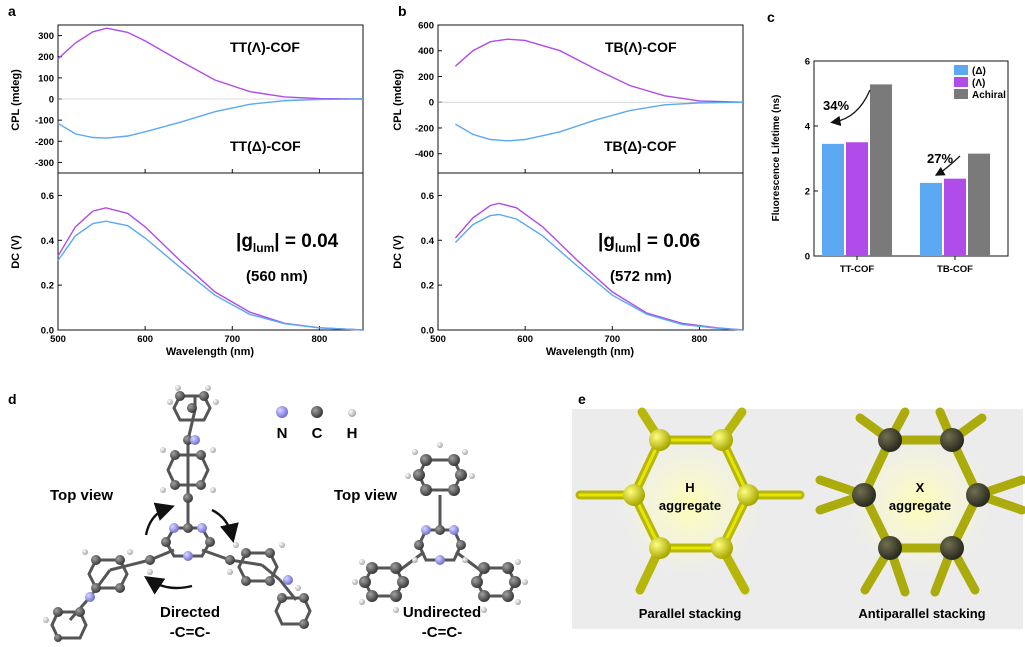 The width and height of the screenshot is (1025, 647). What do you see at coordinates (265, 47) in the screenshot?
I see `panel-a-label-lambda: TT(Λ)-COF` at bounding box center [265, 47].